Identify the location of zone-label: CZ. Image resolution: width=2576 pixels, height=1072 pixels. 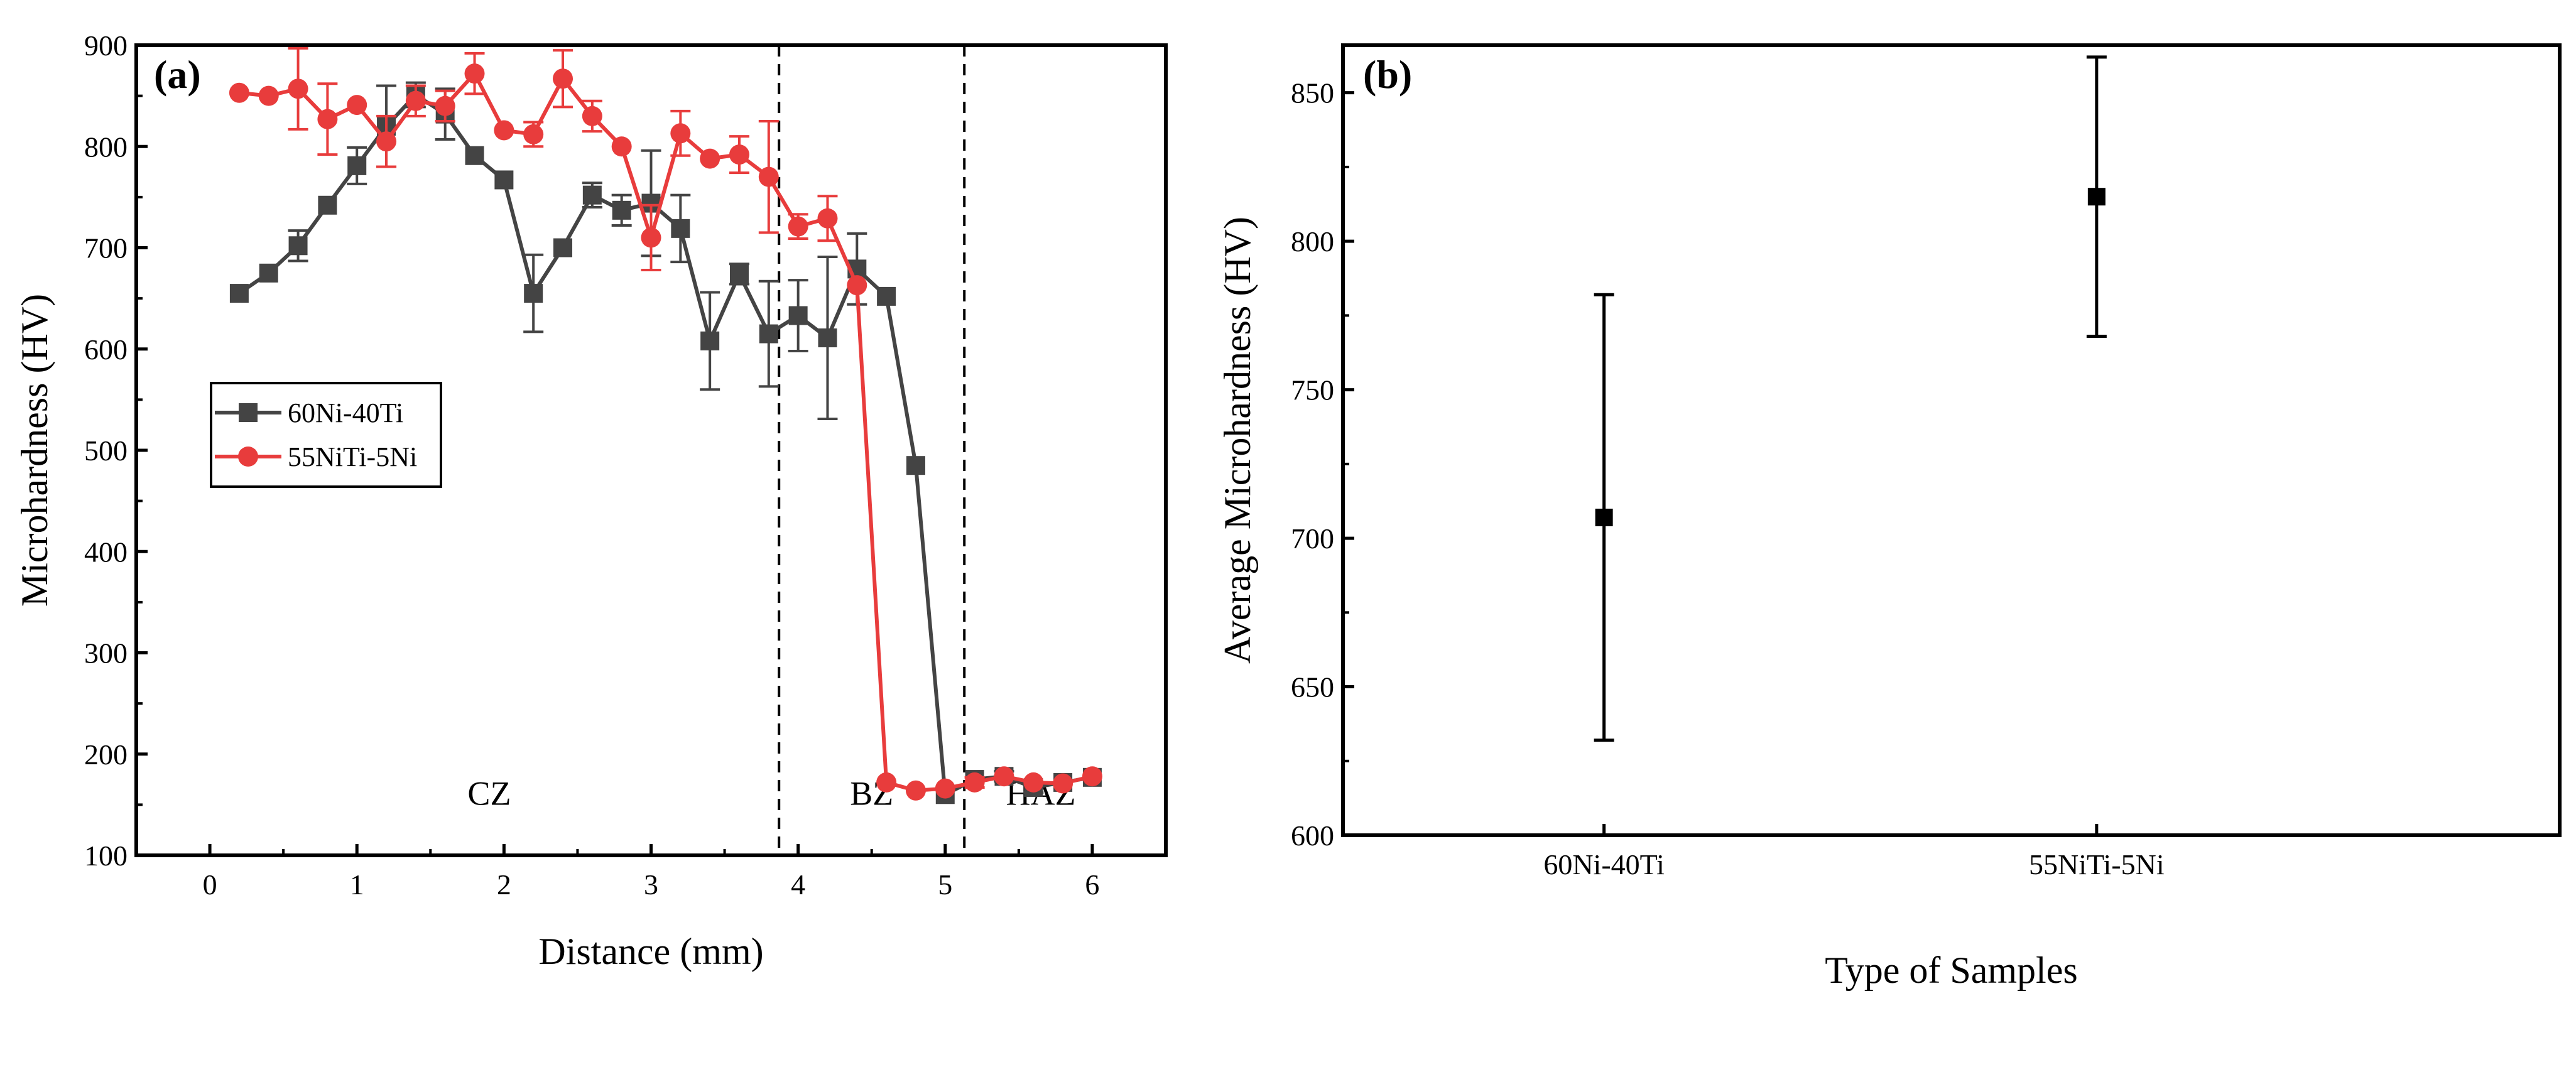
(489, 793).